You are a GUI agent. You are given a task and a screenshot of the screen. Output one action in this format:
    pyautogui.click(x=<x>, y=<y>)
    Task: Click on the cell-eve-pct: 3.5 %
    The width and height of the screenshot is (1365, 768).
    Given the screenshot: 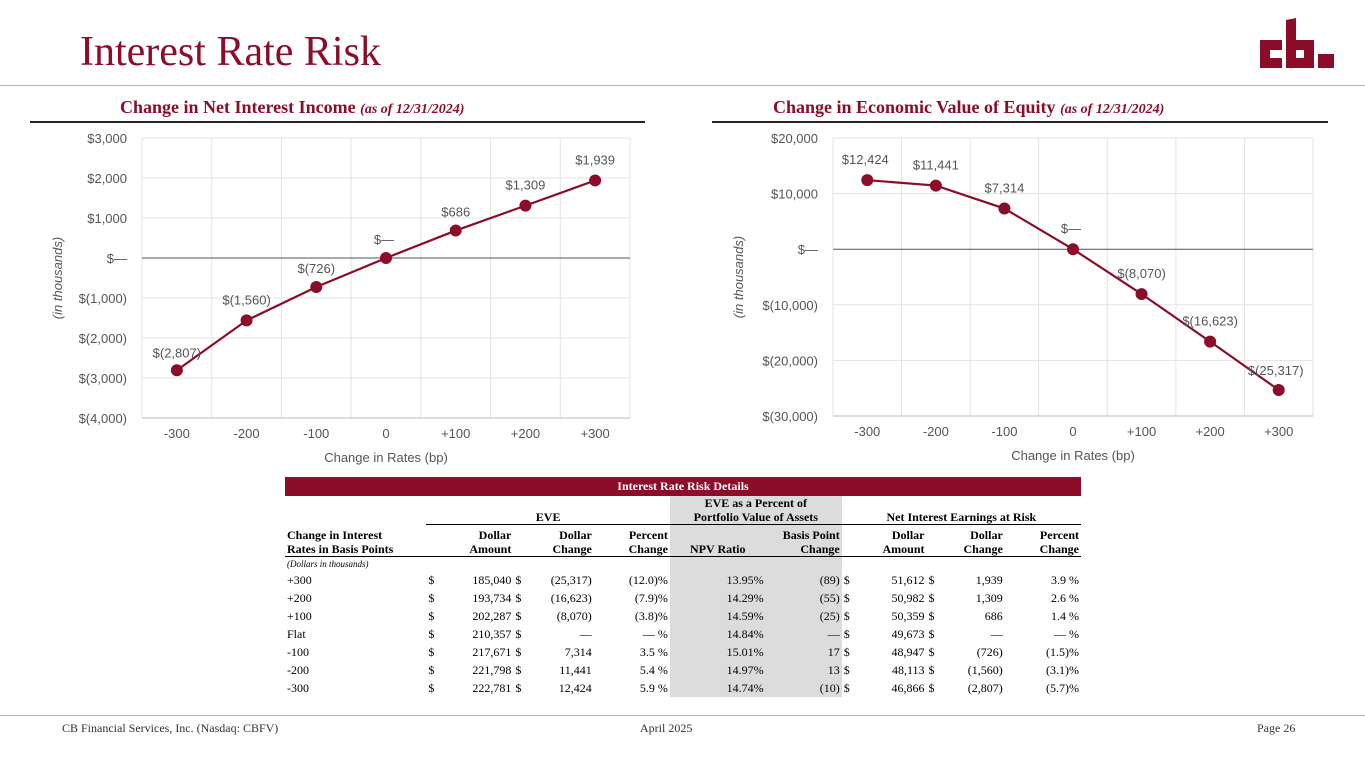 What is the action you would take?
    pyautogui.click(x=653, y=651)
    